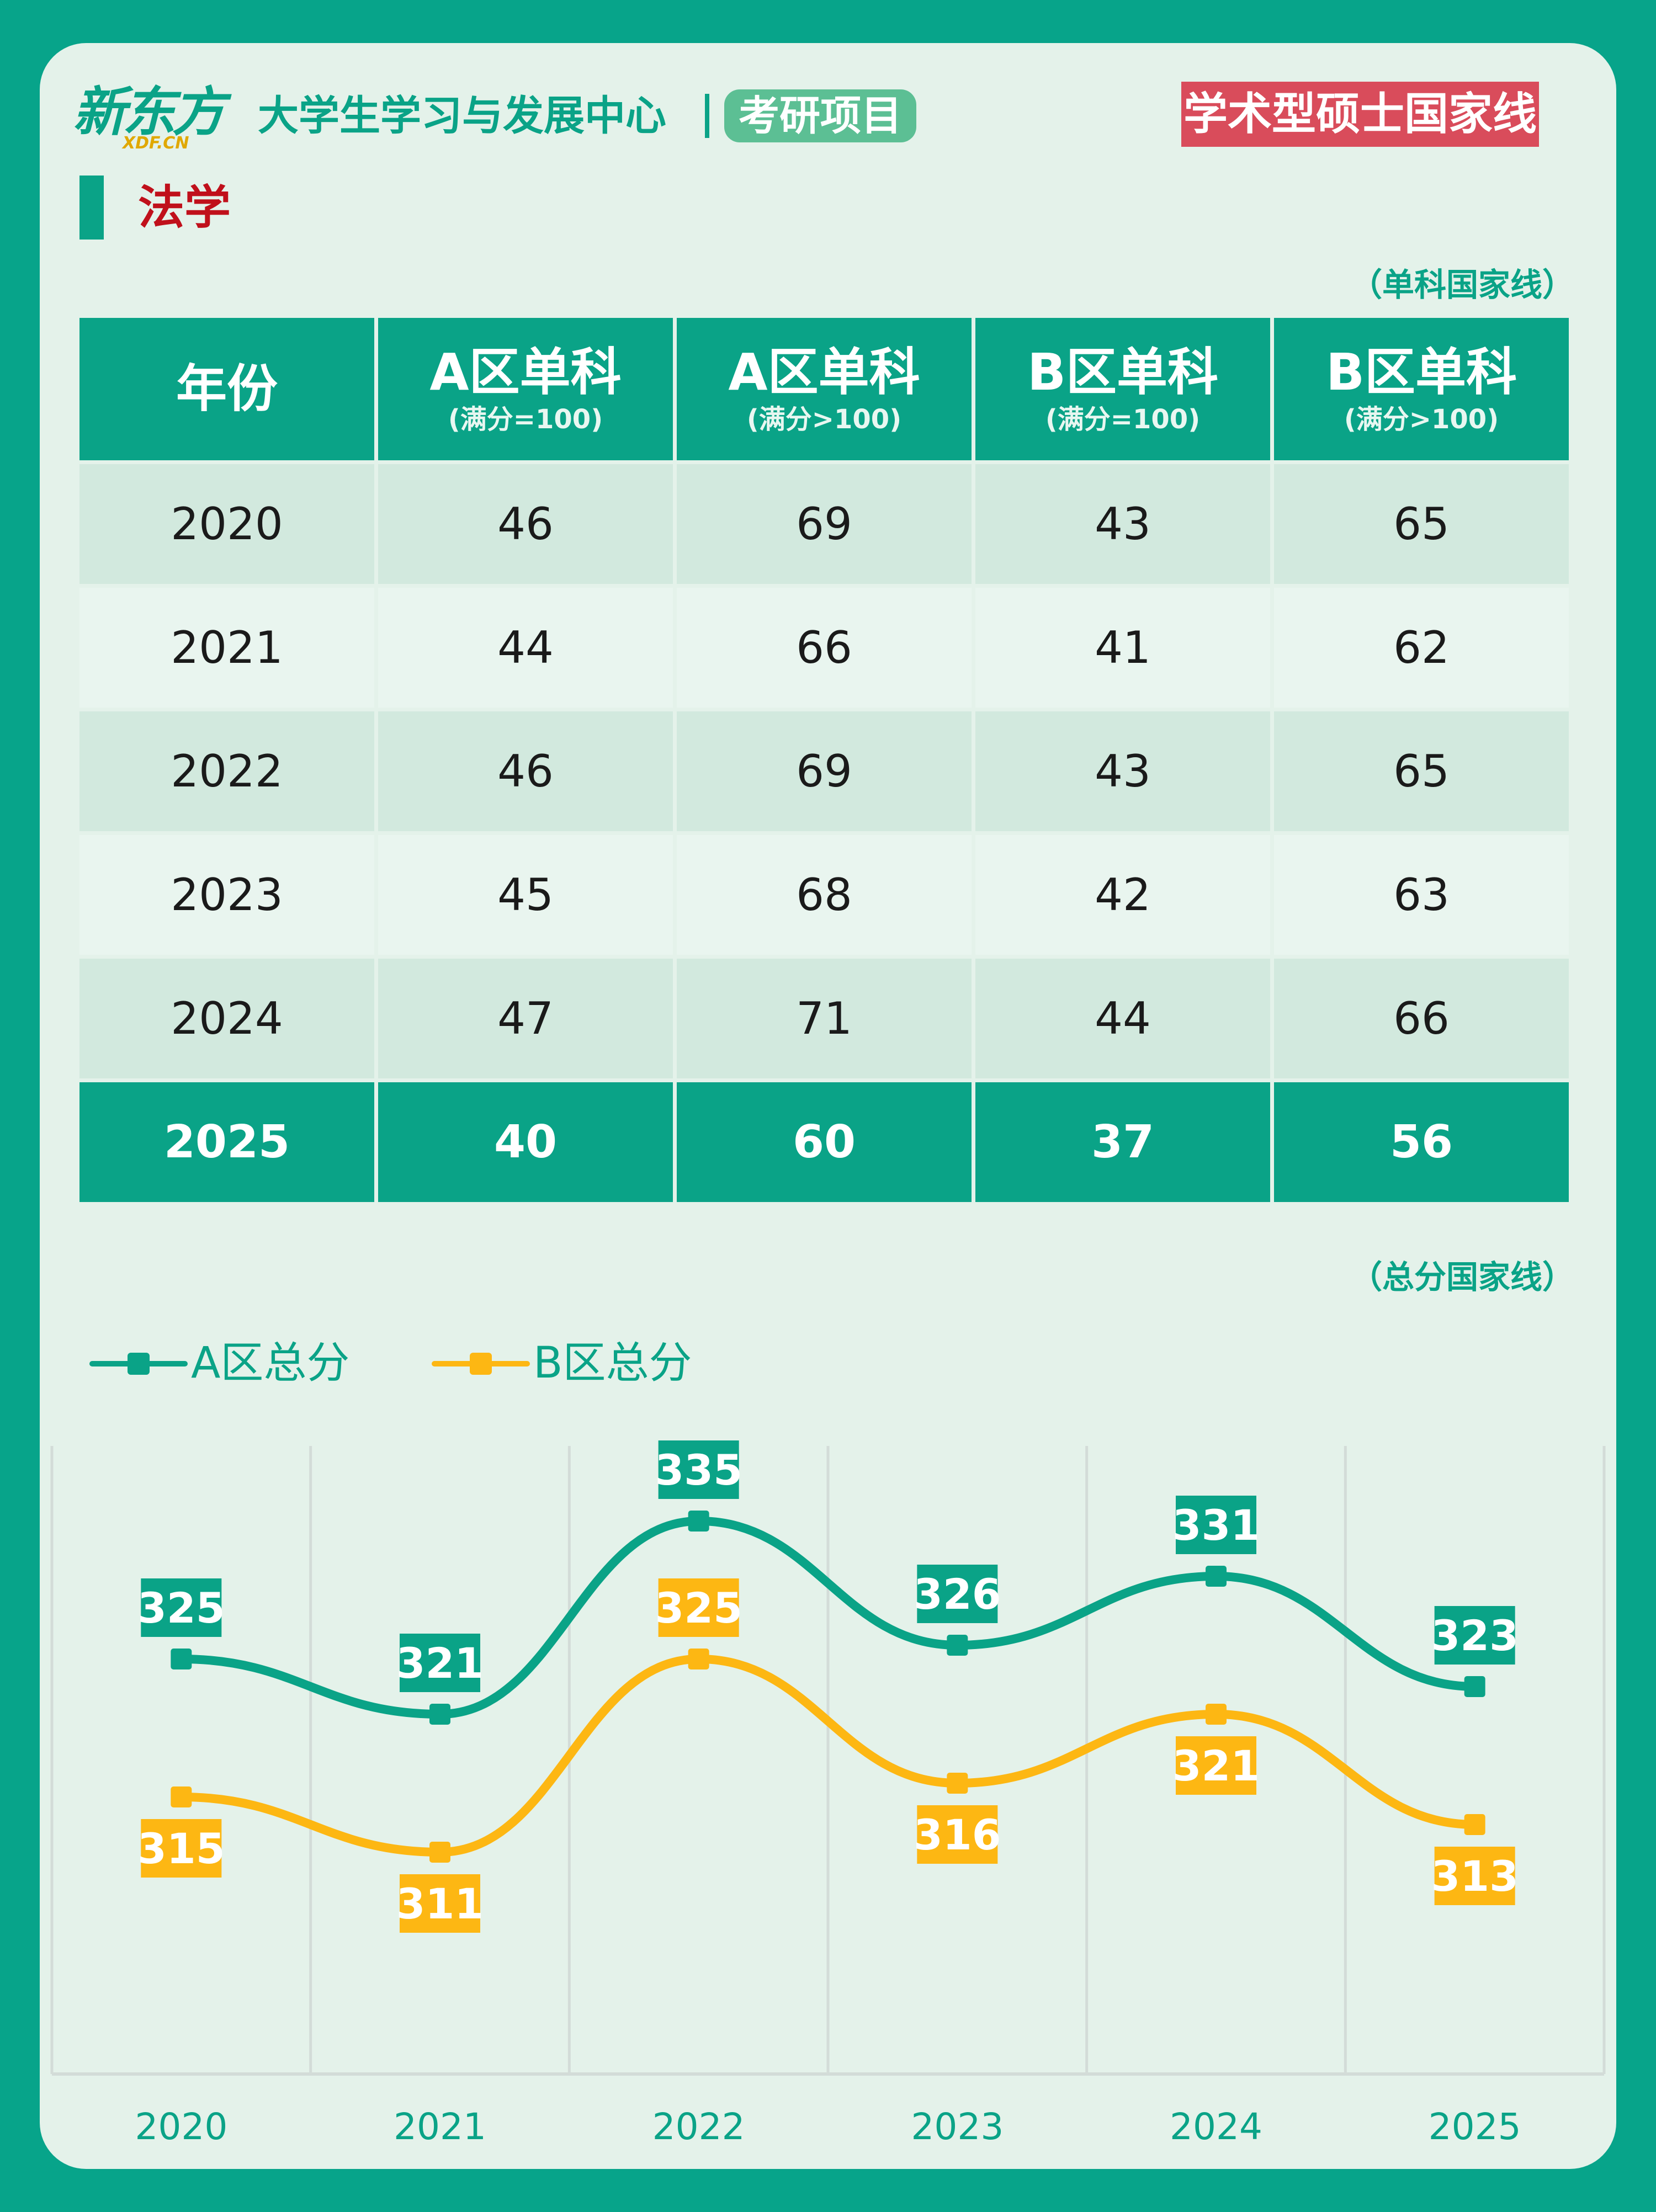 This screenshot has width=1656, height=2212. Describe the element at coordinates (525, 389) in the screenshot. I see `header-a-100: A区单科 (满分=100)` at that location.